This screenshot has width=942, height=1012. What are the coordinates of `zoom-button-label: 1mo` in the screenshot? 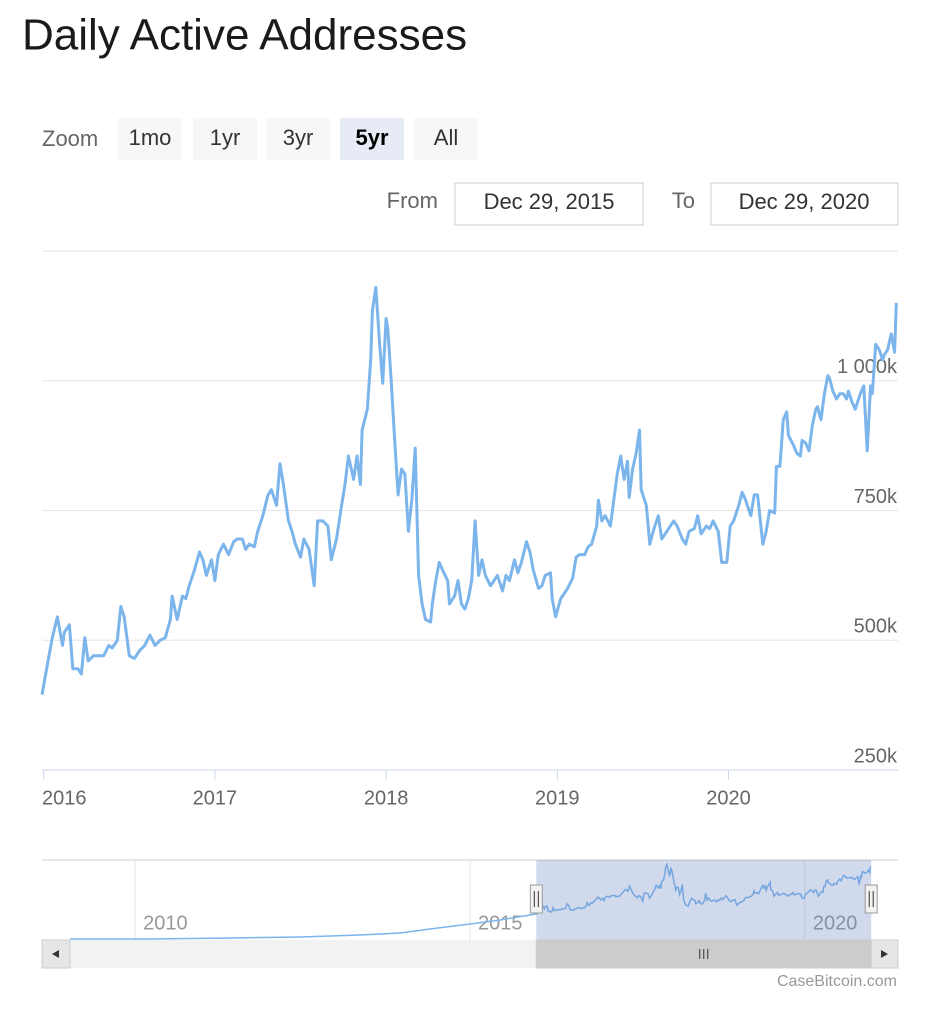 It's located at (150, 137).